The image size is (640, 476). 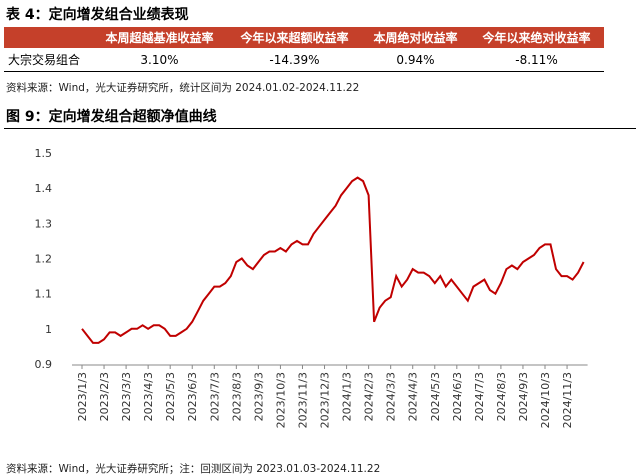 I want to click on cell: 大宗交易组合, so click(x=48, y=60).